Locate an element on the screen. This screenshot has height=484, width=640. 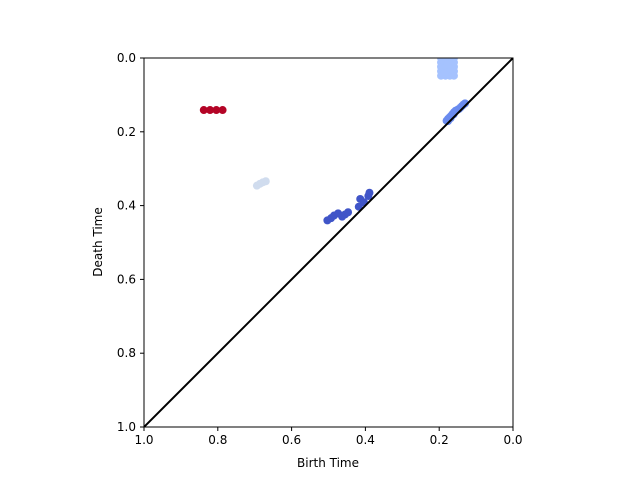
x-tick-label: 0.4 is located at coordinates (365, 440).